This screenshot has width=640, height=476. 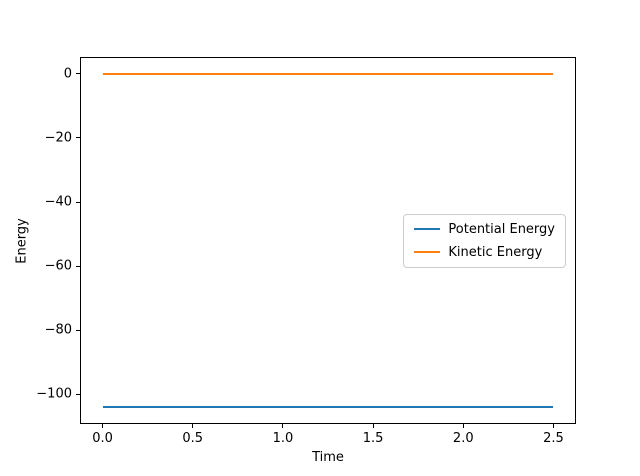 What do you see at coordinates (427, 252) in the screenshot?
I see `kinetic-energy-line-swatch` at bounding box center [427, 252].